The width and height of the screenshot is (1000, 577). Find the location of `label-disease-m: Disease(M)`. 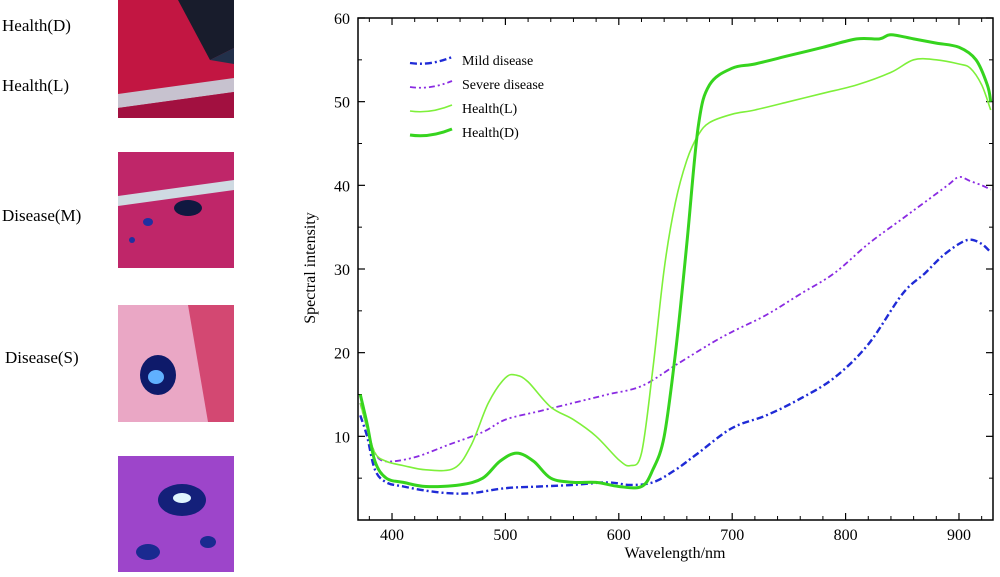

label-disease-m: Disease(M) is located at coordinates (42, 215).